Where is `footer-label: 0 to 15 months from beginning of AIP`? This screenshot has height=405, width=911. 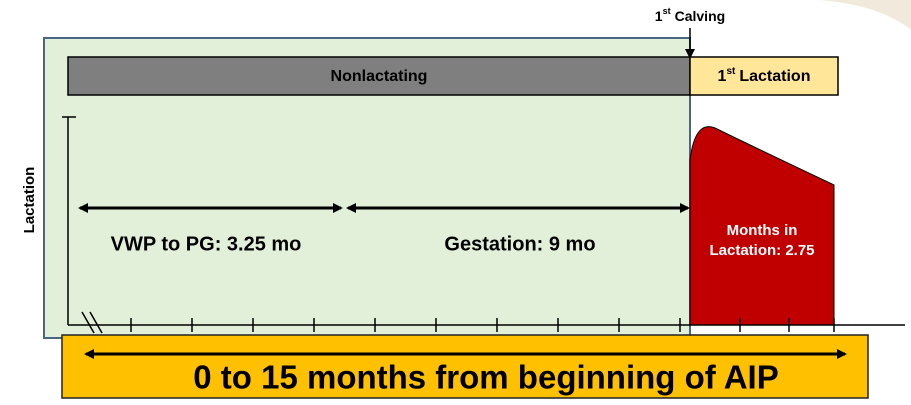
footer-label: 0 to 15 months from beginning of AIP is located at coordinates (485, 377).